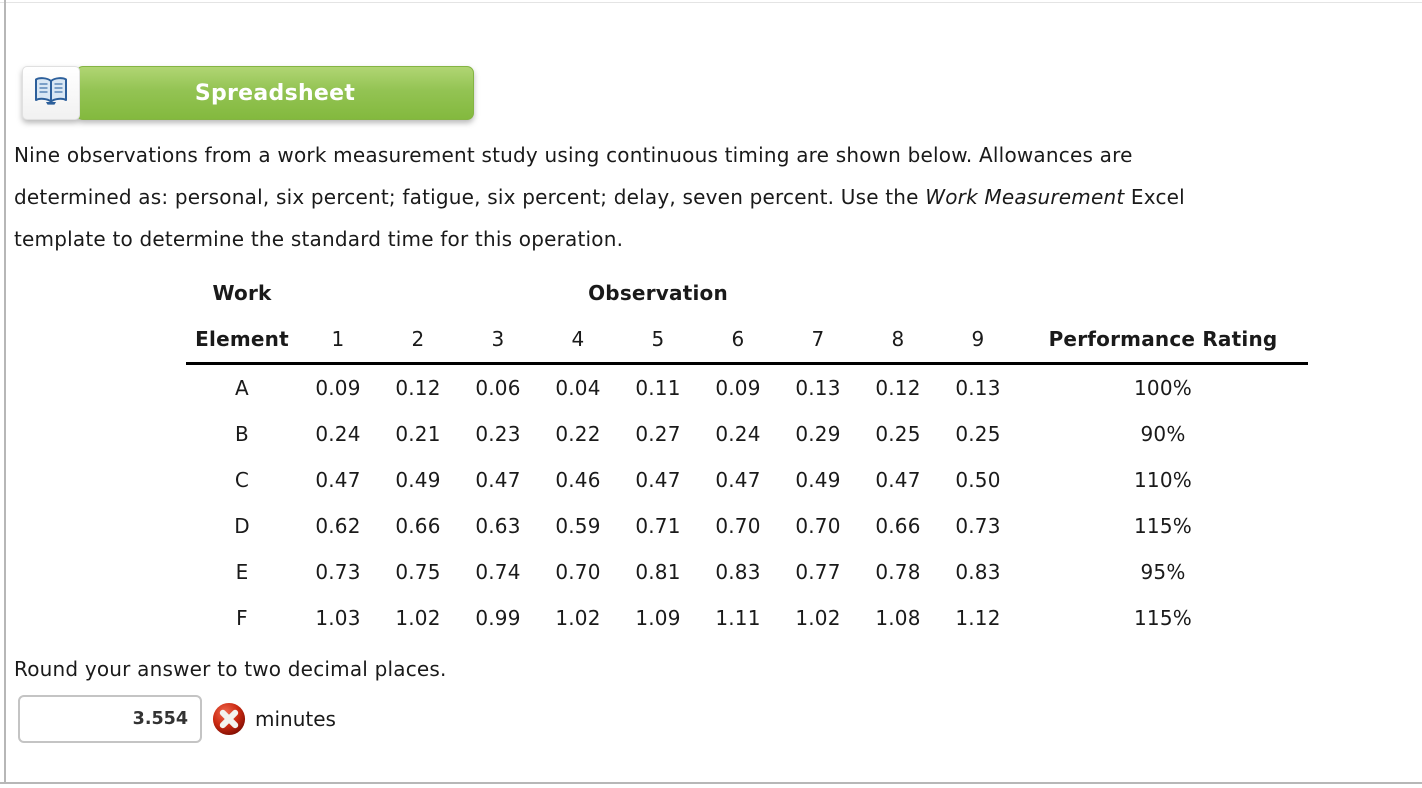 The width and height of the screenshot is (1422, 788). I want to click on observation-value: 1.12, so click(978, 618).